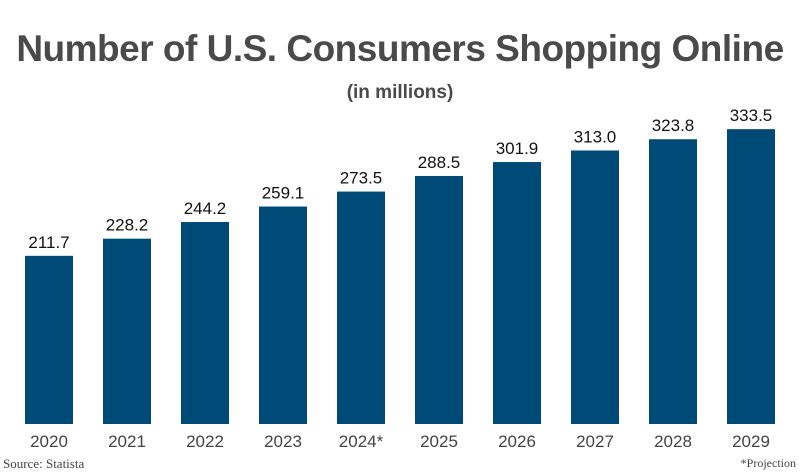 The image size is (800, 475). What do you see at coordinates (751, 441) in the screenshot?
I see `x-tick-label: 2029` at bounding box center [751, 441].